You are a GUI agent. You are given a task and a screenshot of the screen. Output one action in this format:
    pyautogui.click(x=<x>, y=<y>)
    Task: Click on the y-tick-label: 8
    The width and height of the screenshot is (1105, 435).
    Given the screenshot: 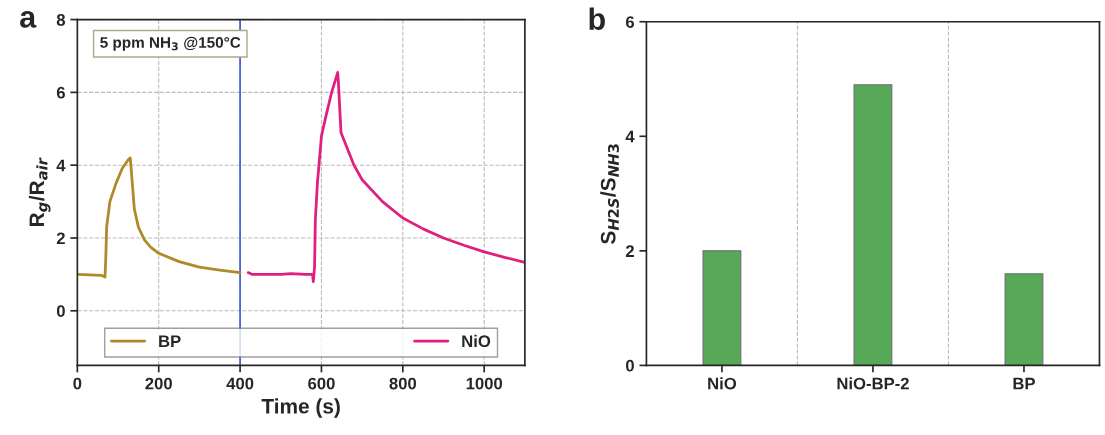 What is the action you would take?
    pyautogui.click(x=61, y=19)
    